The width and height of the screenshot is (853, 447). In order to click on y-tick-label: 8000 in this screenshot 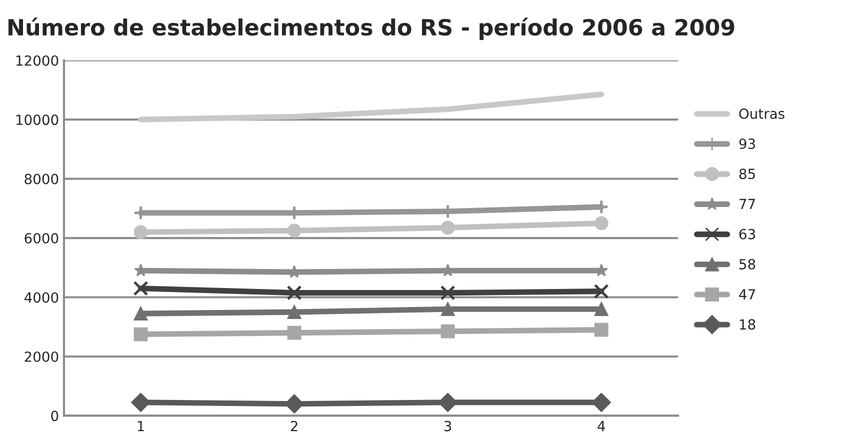, I will do `click(41, 179)`.